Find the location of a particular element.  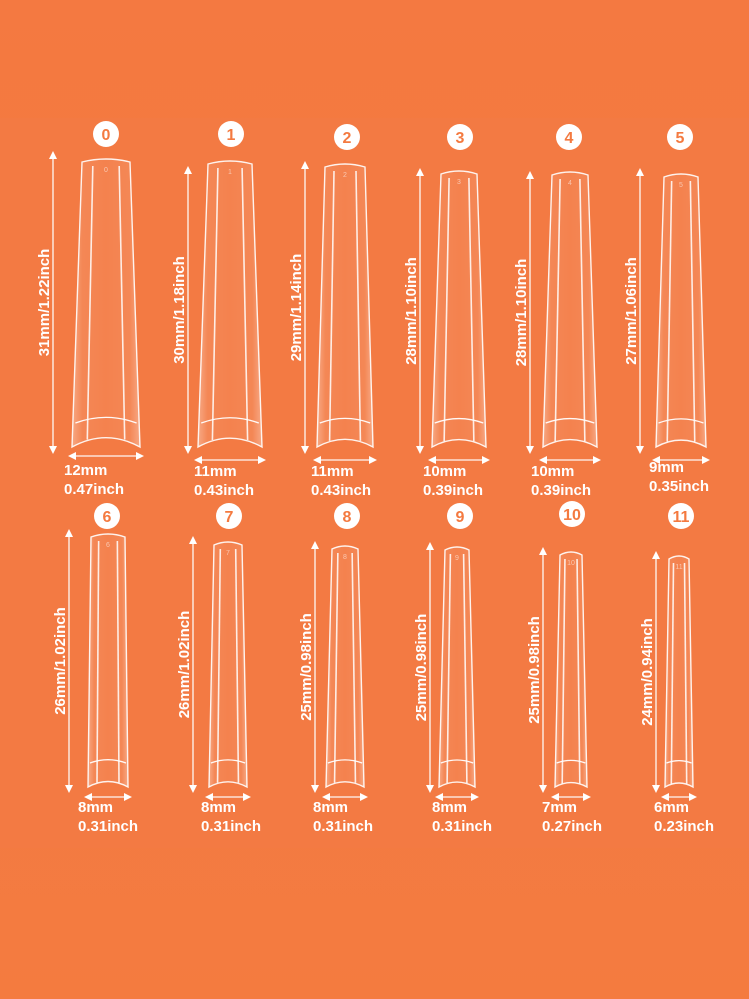

tip-engraved-number: 3 is located at coordinates (459, 182).